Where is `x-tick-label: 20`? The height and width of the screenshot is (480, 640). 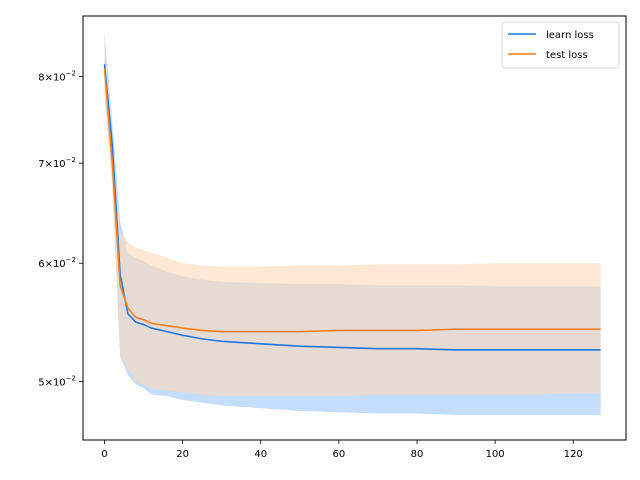
x-tick-label: 20 is located at coordinates (182, 454).